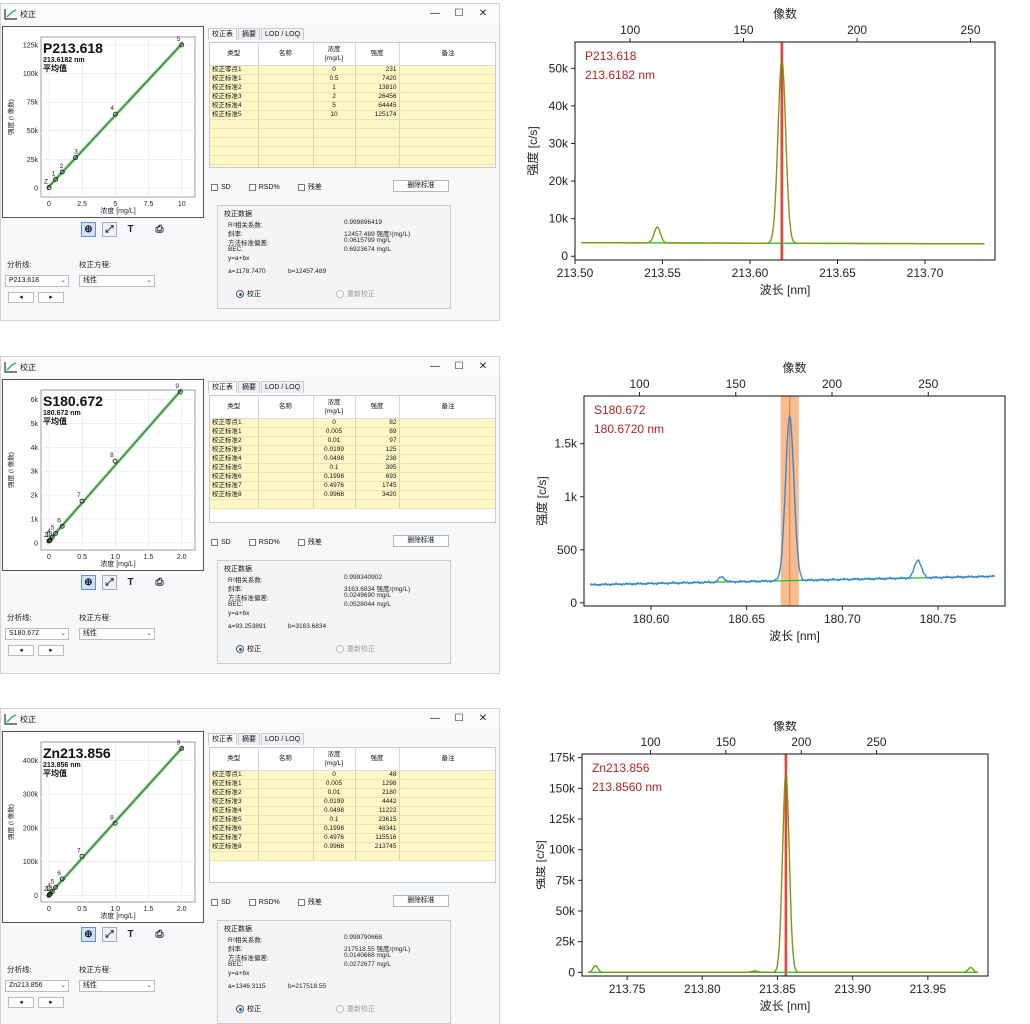 This screenshot has height=1024, width=1030. What do you see at coordinates (352, 802) in the screenshot?
I see `table-row: 校正标准3 0.0199 4442` at bounding box center [352, 802].